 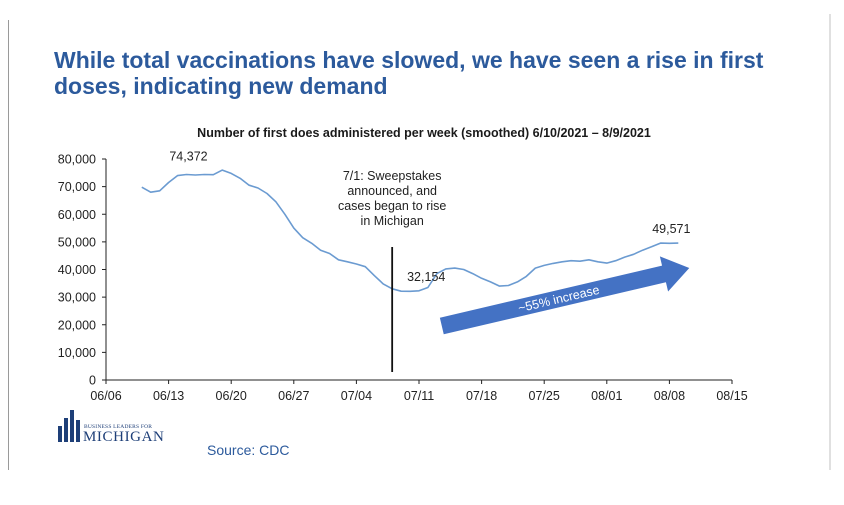 What do you see at coordinates (559, 299) in the screenshot?
I see `increase-arrow-label: ~55% increase` at bounding box center [559, 299].